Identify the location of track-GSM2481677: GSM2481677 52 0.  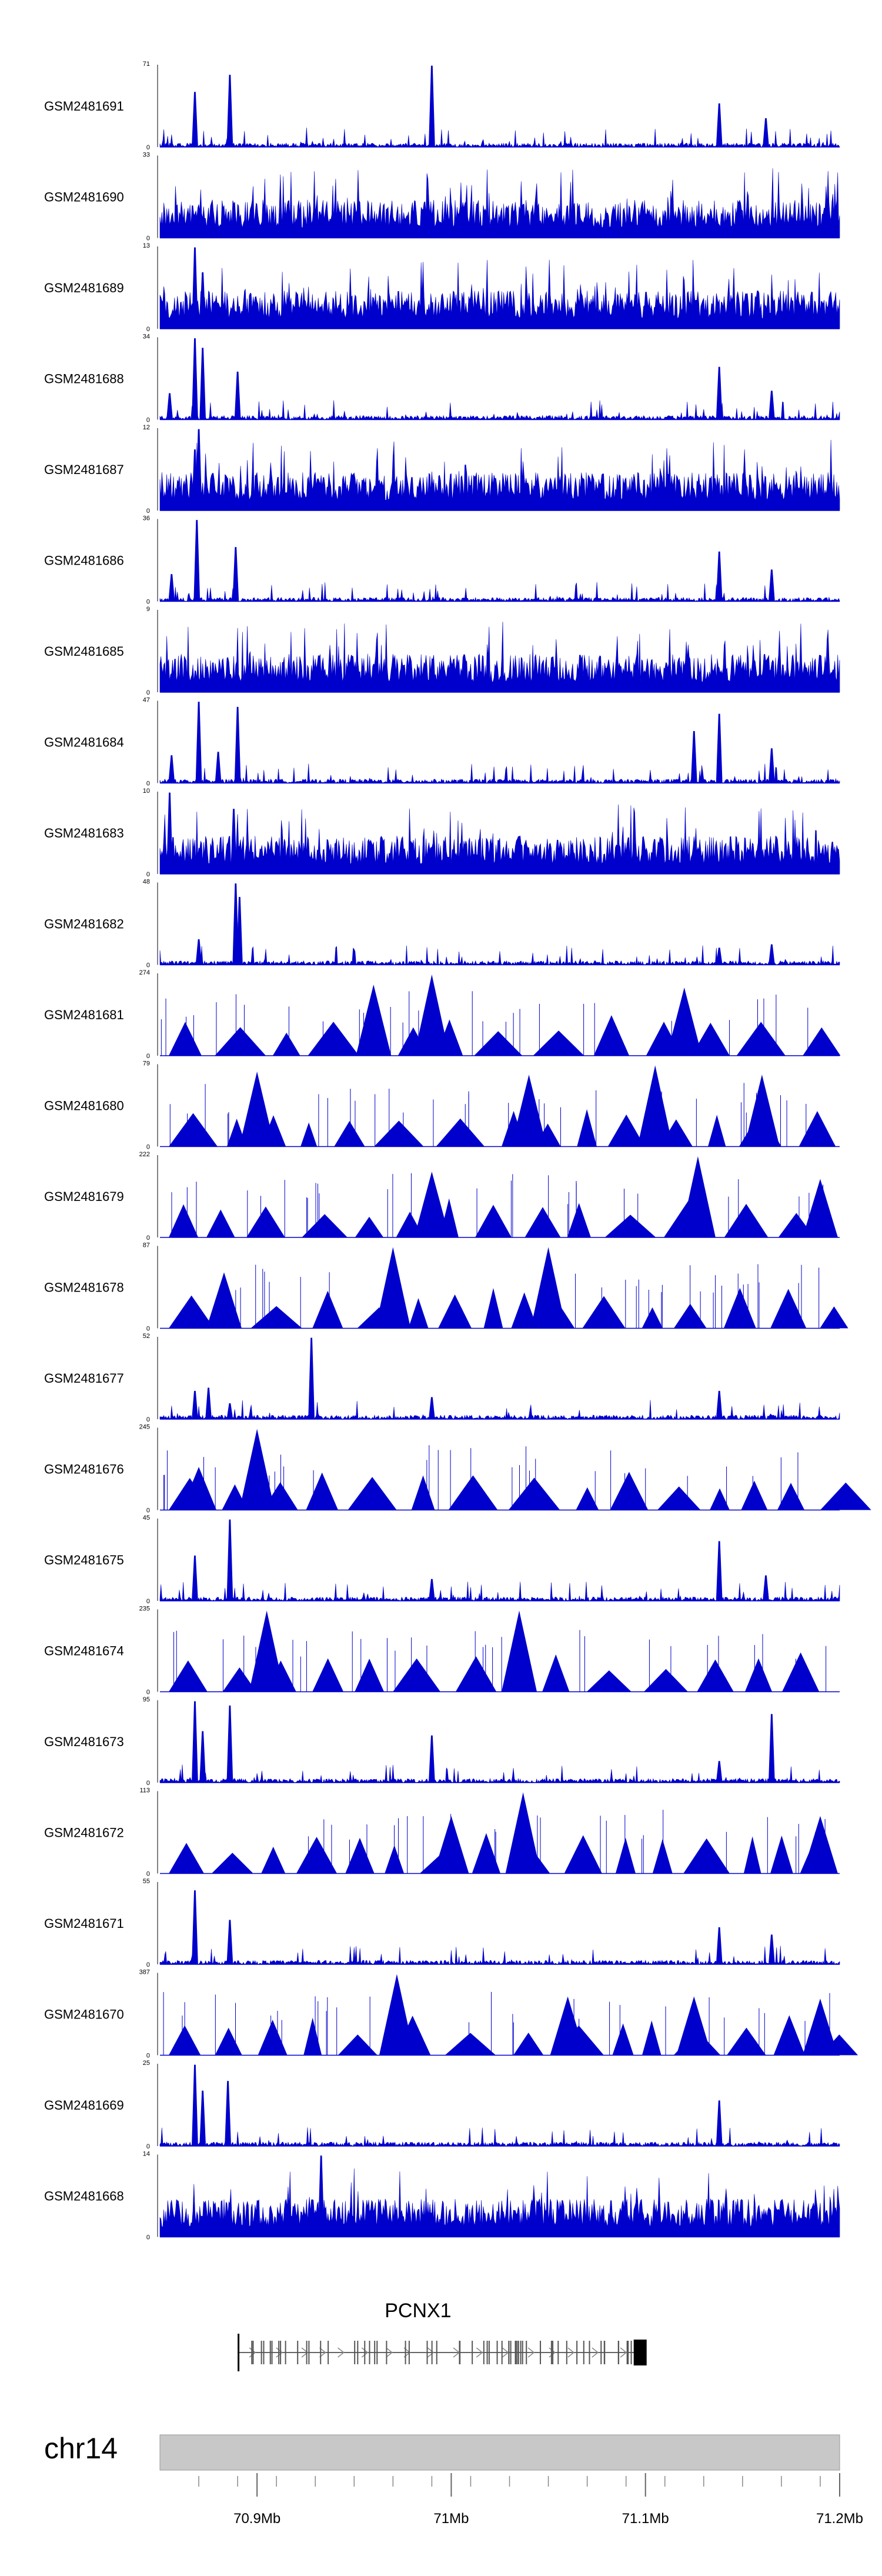
(442, 1378).